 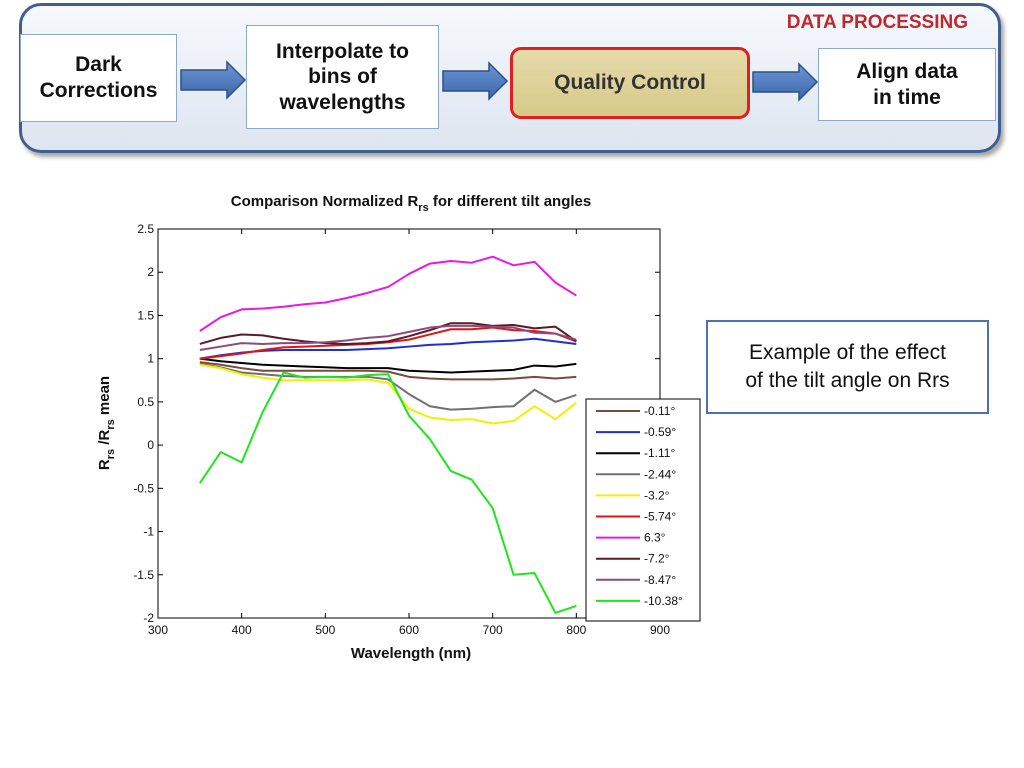 I want to click on x-tick-label: 900, so click(x=660, y=630).